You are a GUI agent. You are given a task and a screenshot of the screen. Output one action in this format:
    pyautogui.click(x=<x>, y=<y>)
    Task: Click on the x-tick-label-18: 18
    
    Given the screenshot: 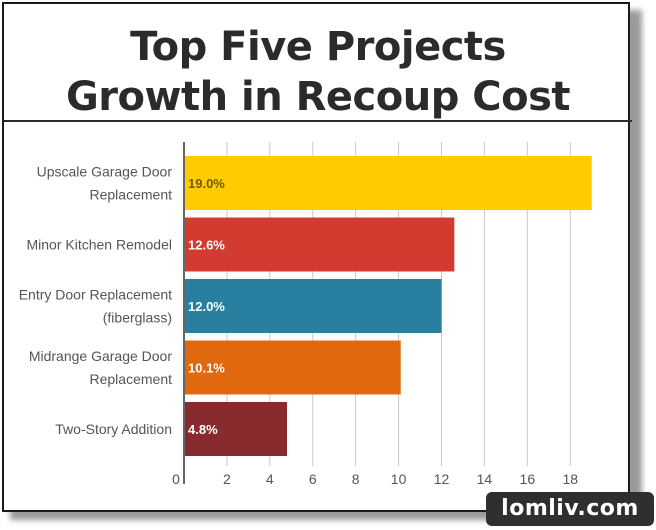 What is the action you would take?
    pyautogui.click(x=570, y=479)
    